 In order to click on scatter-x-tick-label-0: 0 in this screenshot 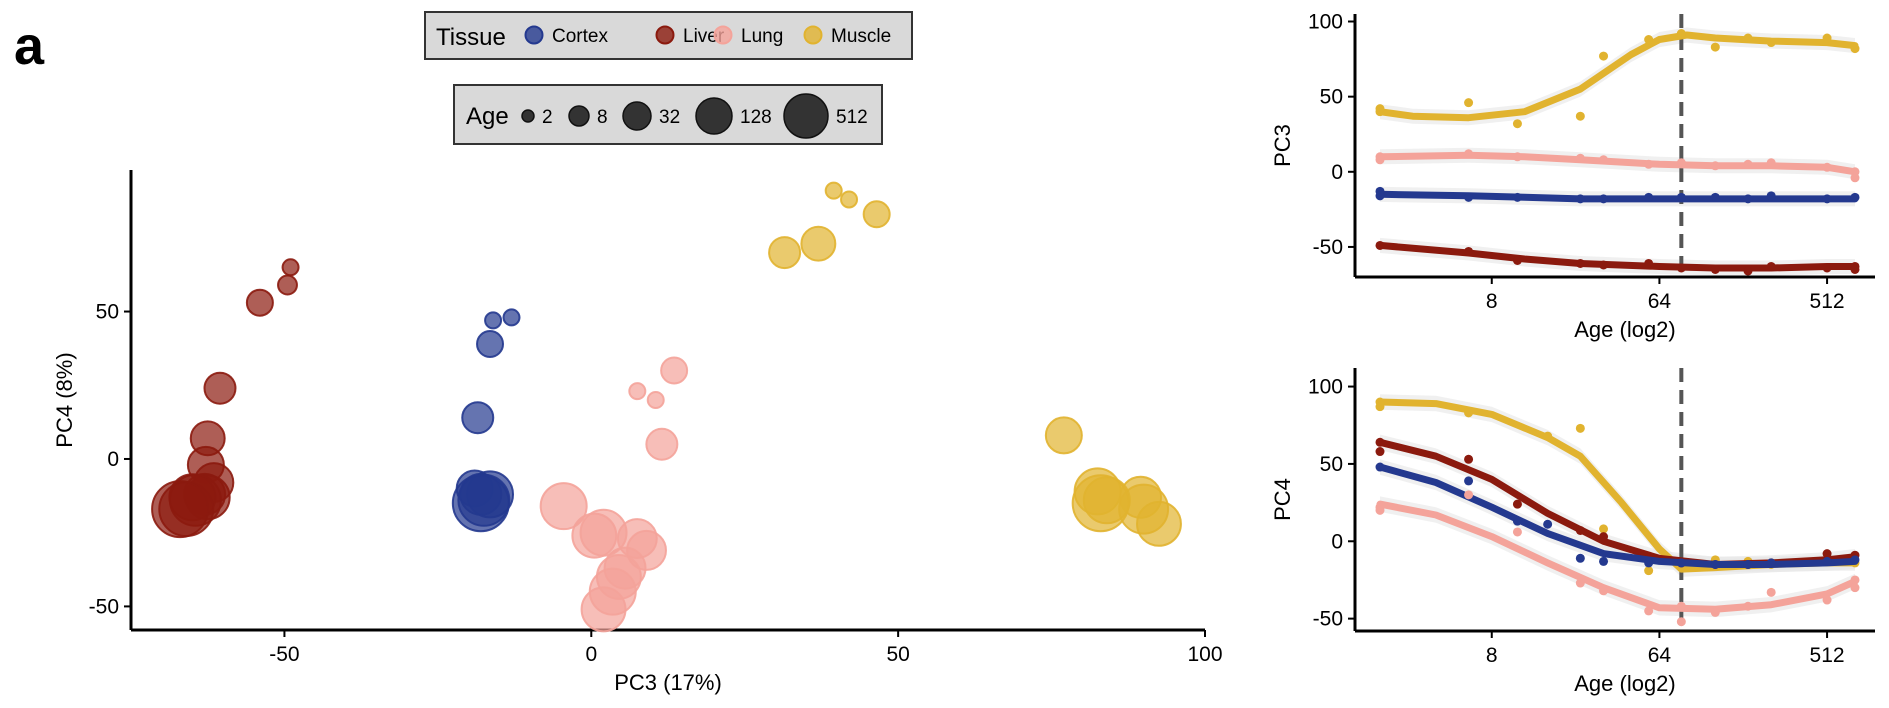, I will do `click(591, 654)`.